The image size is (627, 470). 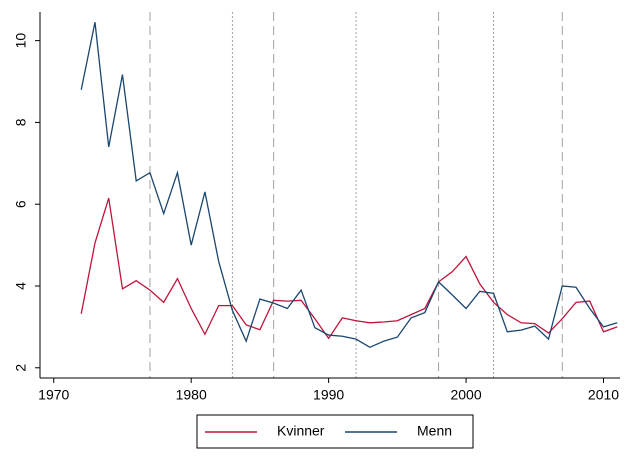 What do you see at coordinates (21, 368) in the screenshot?
I see `y-tick-label: 2` at bounding box center [21, 368].